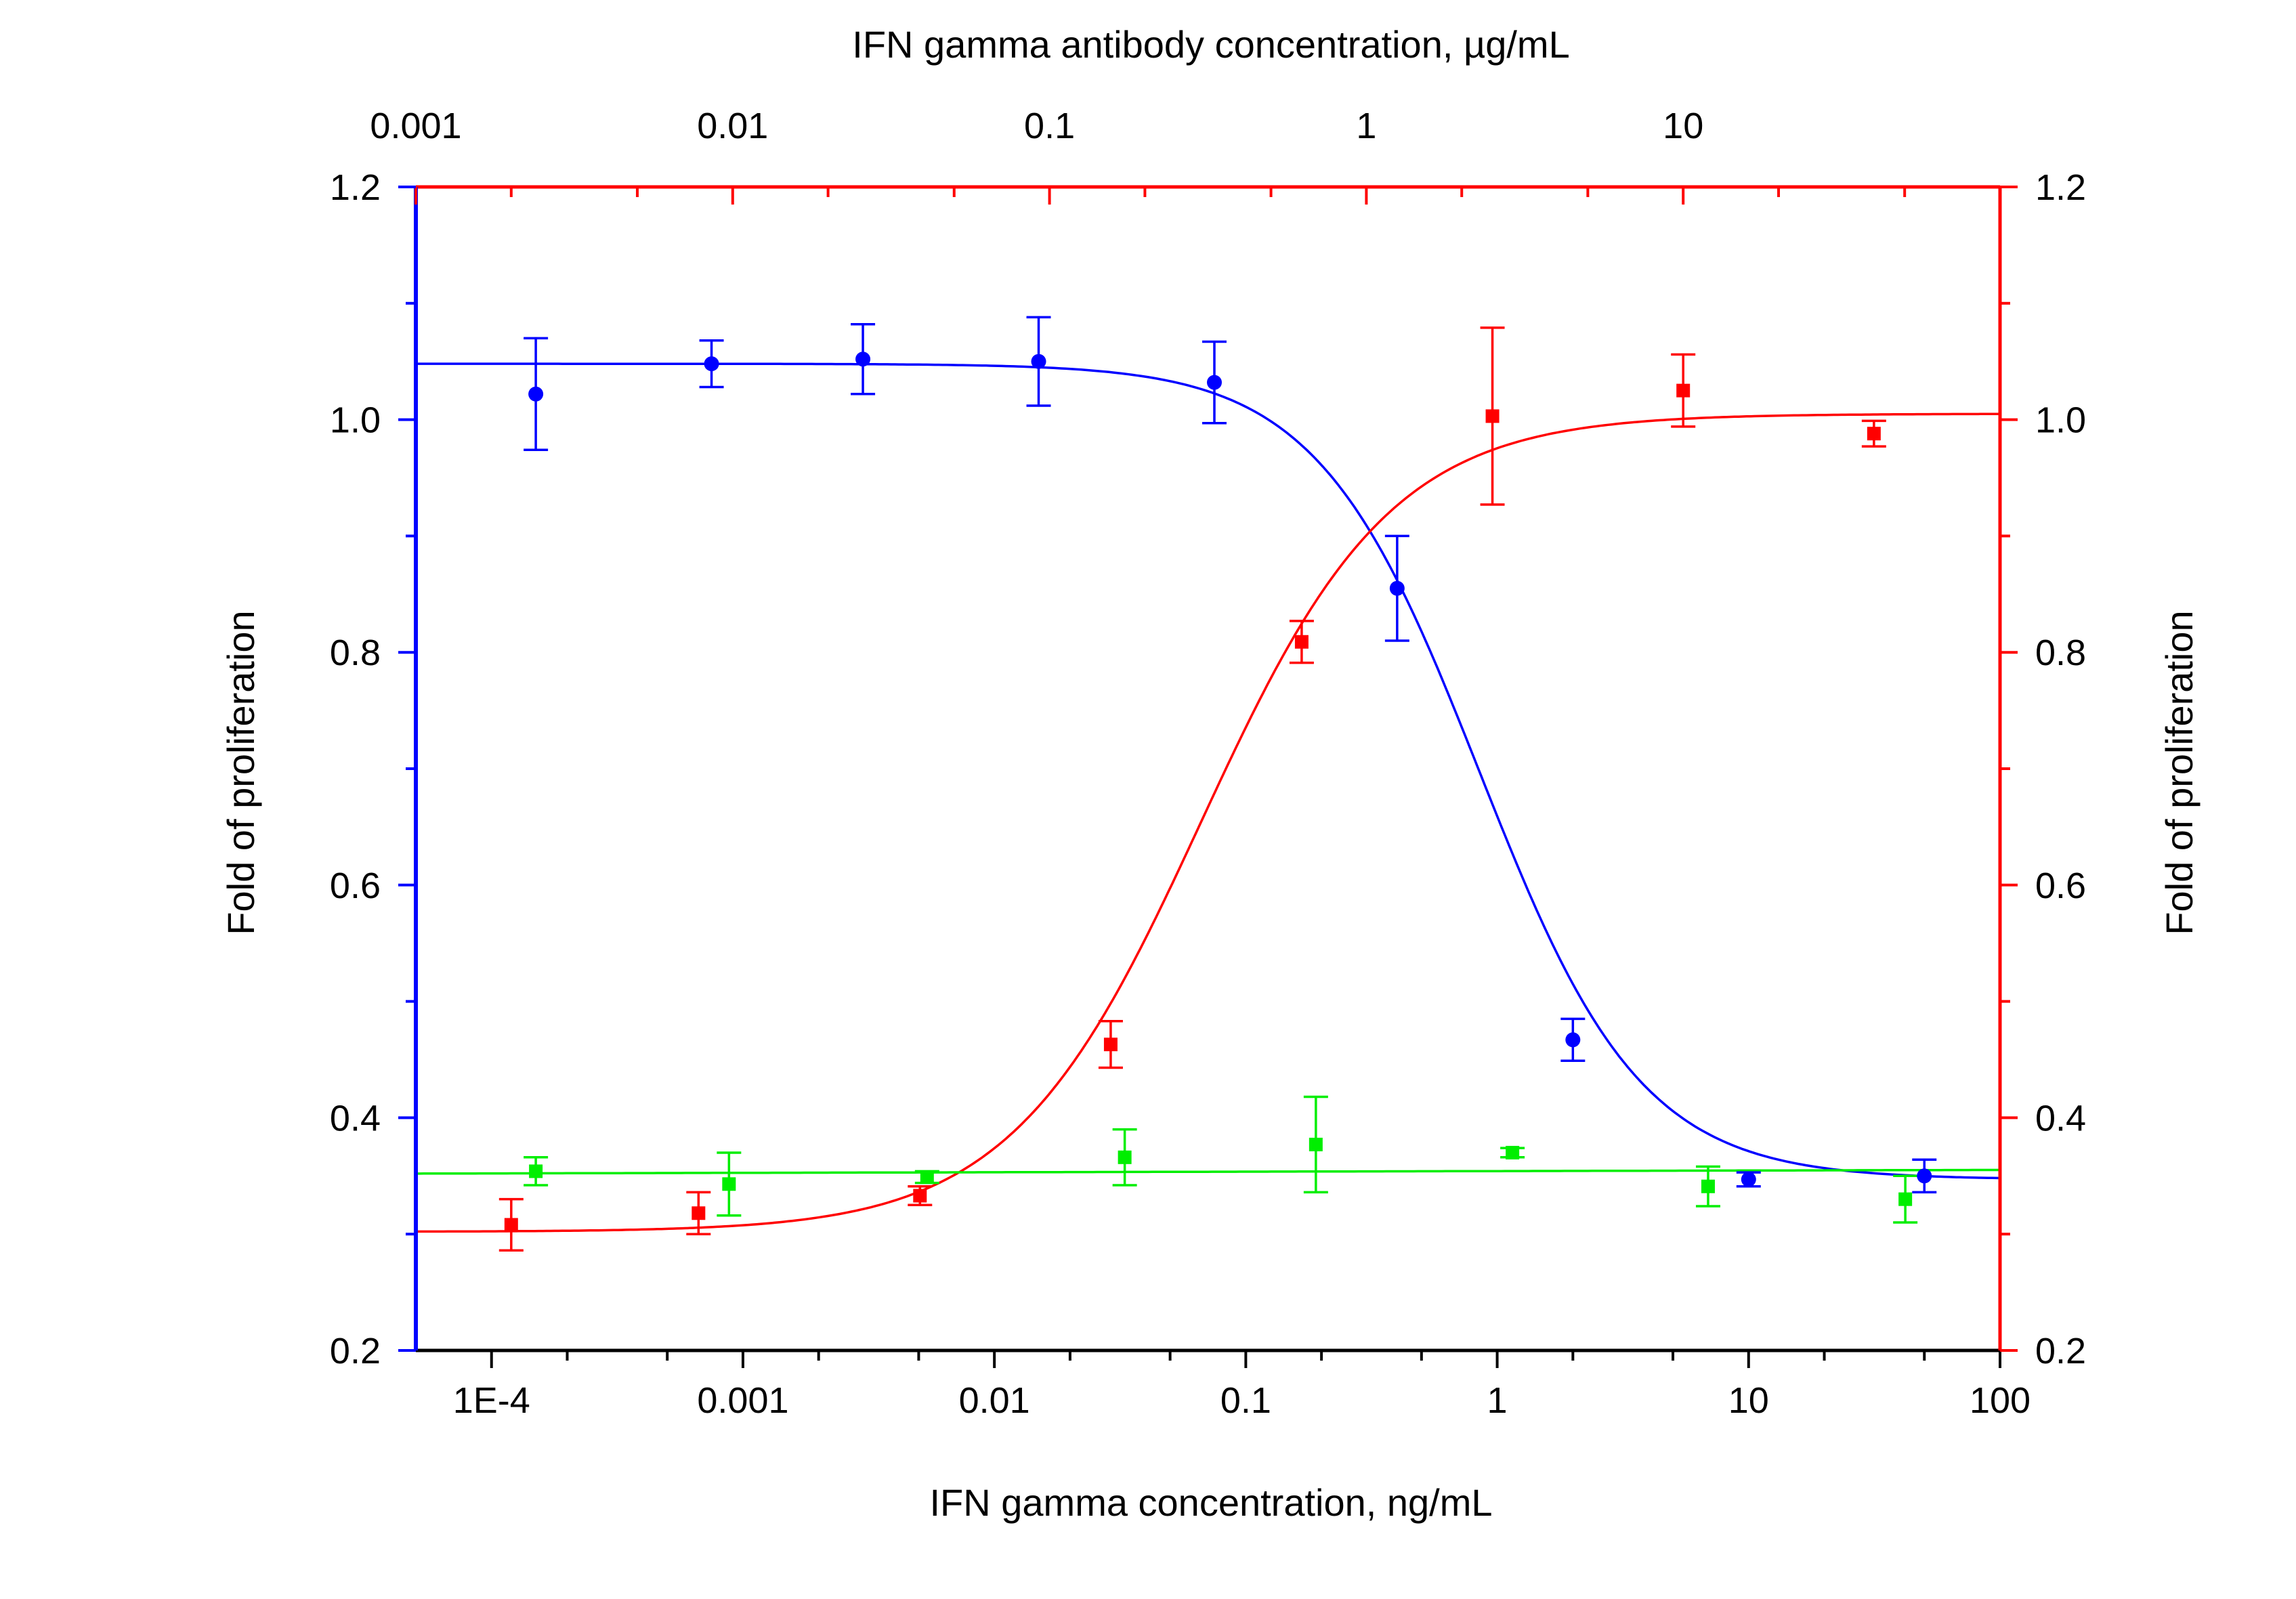 This screenshot has width=2296, height=1599. I want to click on x-bottom-tick-label: 0.1, so click(1245, 1400).